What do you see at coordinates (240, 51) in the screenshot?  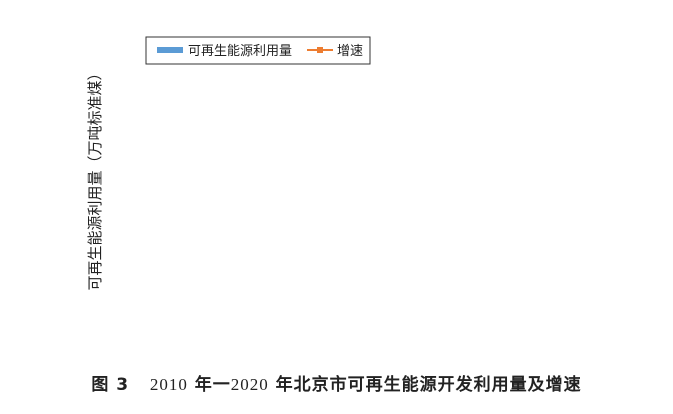 I see `legend-label-bars: 可再生能源利用量` at bounding box center [240, 51].